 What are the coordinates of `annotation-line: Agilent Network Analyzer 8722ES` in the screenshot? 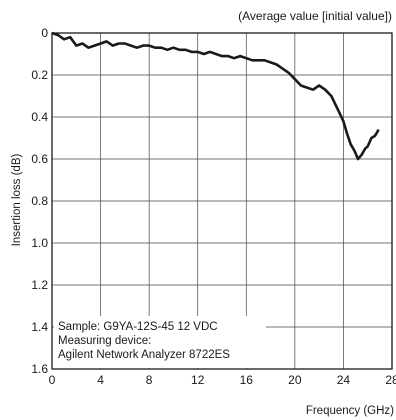 It's located at (144, 355).